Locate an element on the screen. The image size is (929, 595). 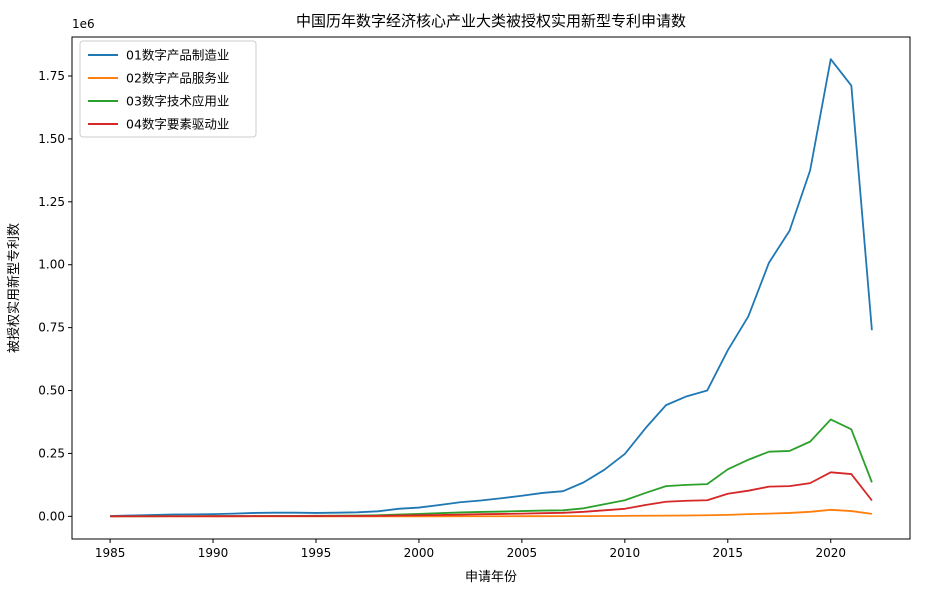
y-axis-label: 被授权实用新型专利数 is located at coordinates (14, 288).